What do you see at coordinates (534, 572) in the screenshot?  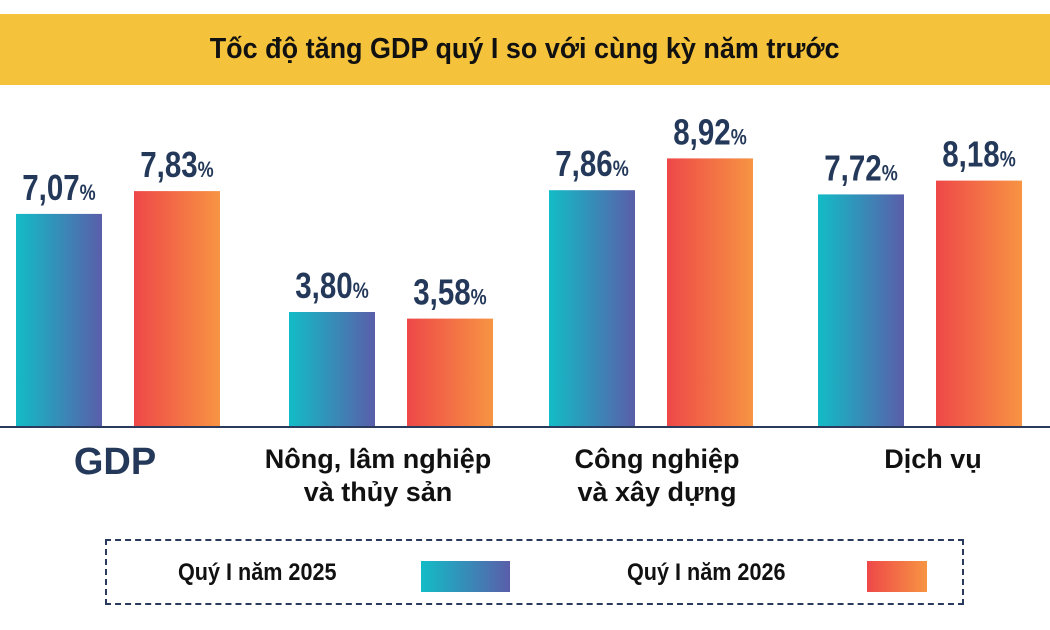 I see `legend: Quý I năm 2025 Quý I năm 2026` at bounding box center [534, 572].